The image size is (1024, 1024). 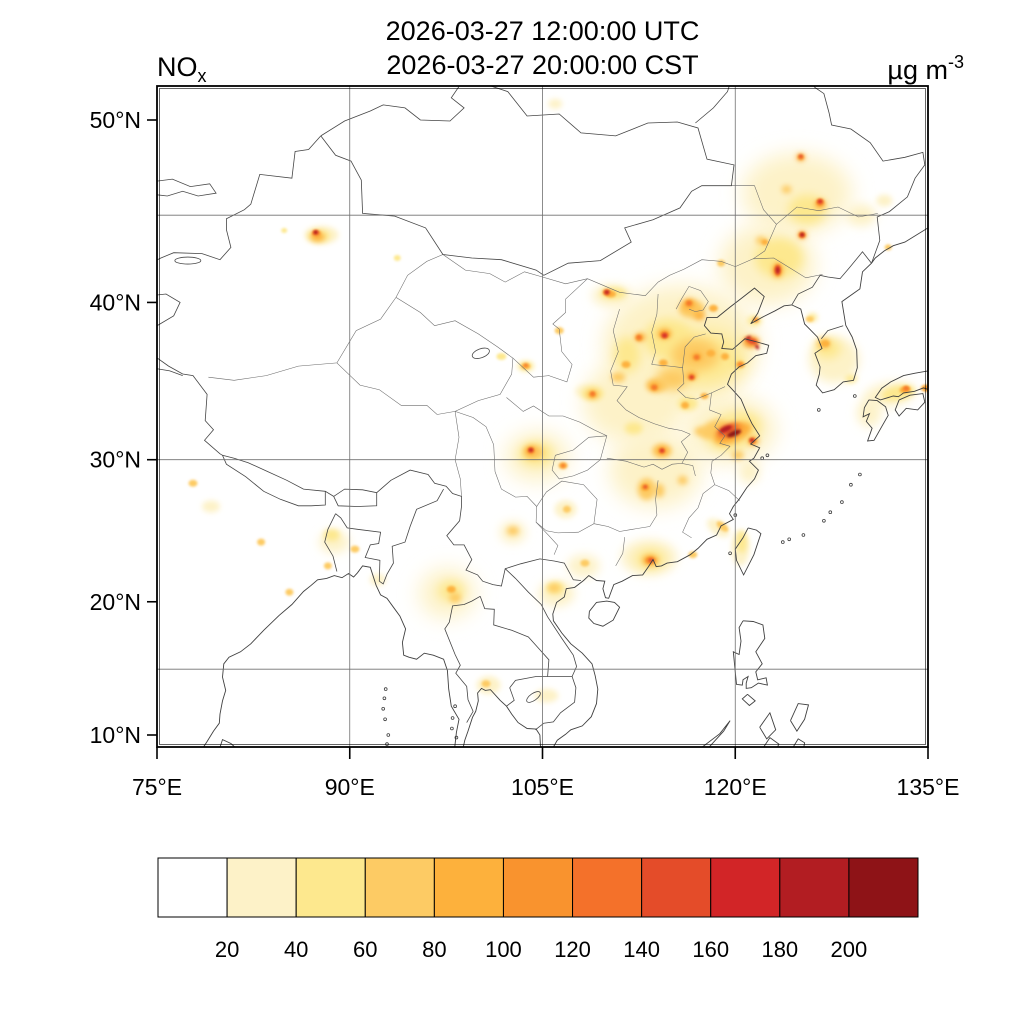 I want to click on lon-tick-label: 120°E, so click(x=735, y=787).